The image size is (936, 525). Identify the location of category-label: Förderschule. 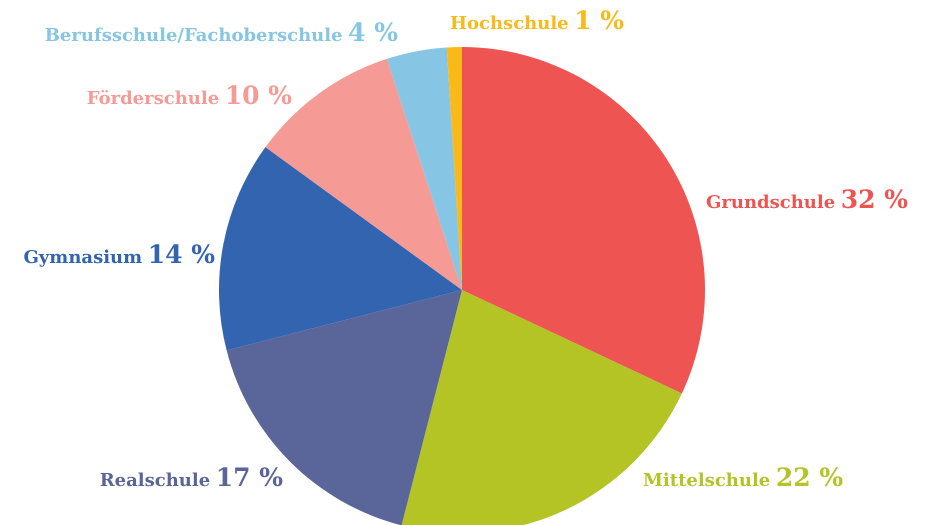
(153, 98).